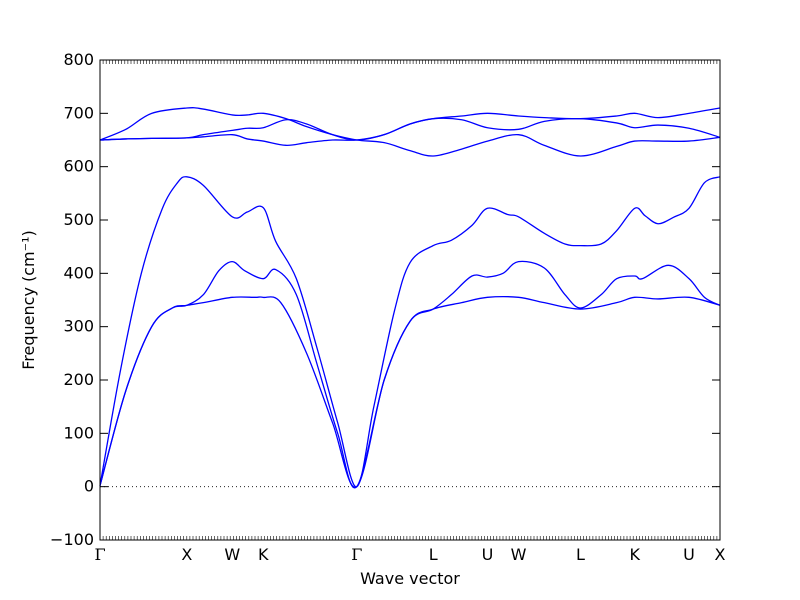  What do you see at coordinates (410, 62) in the screenshot?
I see `top-minor-ticks` at bounding box center [410, 62].